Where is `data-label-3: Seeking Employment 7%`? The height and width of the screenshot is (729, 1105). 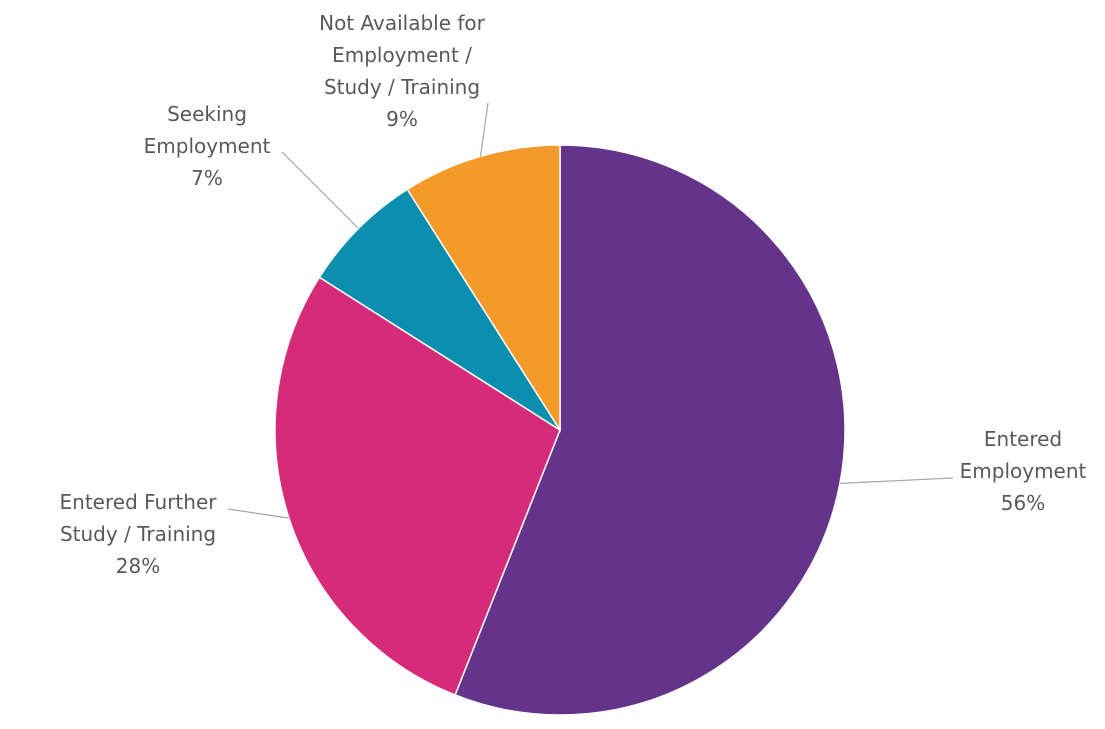
data-label-3: Seeking Employment 7% is located at coordinates (207, 146).